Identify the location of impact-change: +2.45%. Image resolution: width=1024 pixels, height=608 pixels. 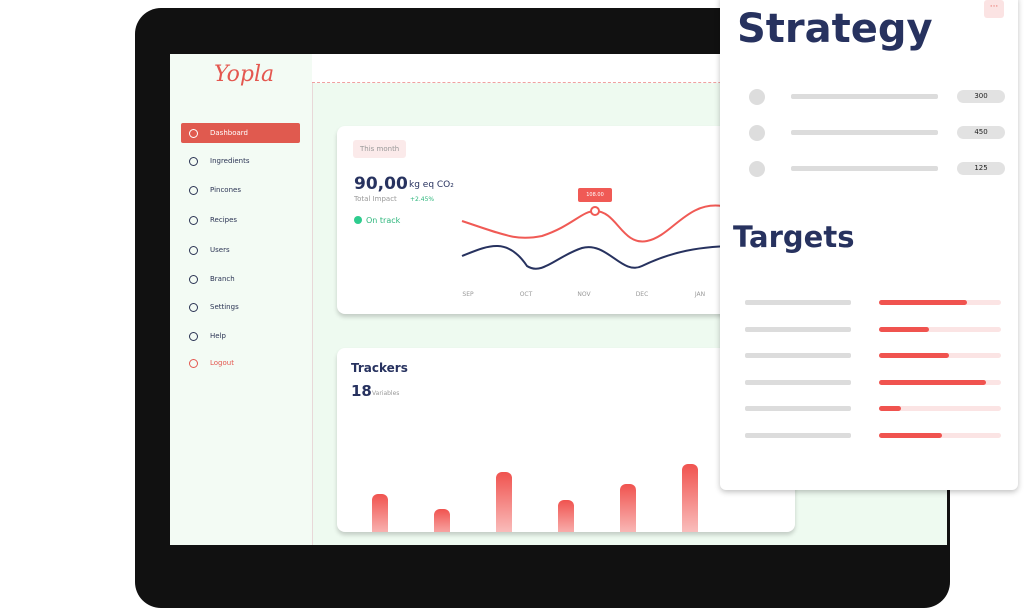
(422, 199).